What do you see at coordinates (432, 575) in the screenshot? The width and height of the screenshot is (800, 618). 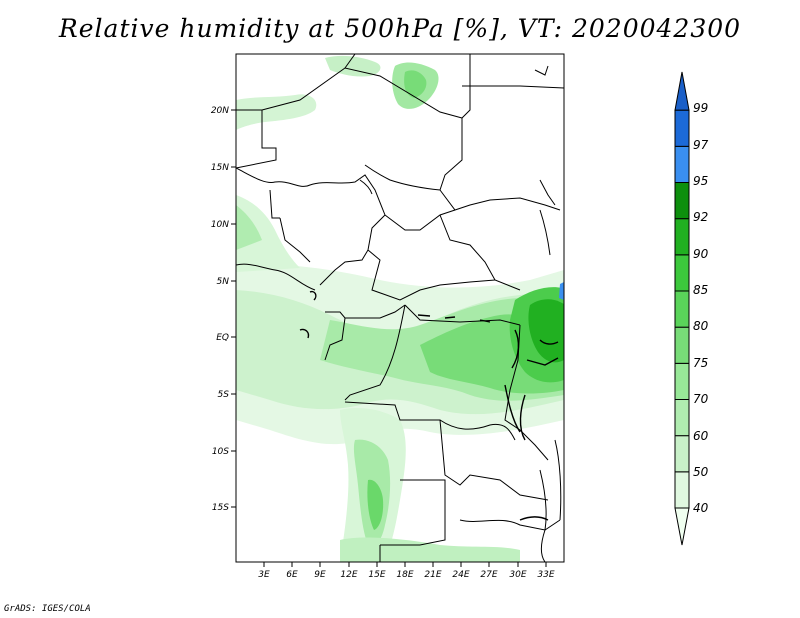 I see `lon-label: 21E` at bounding box center [432, 575].